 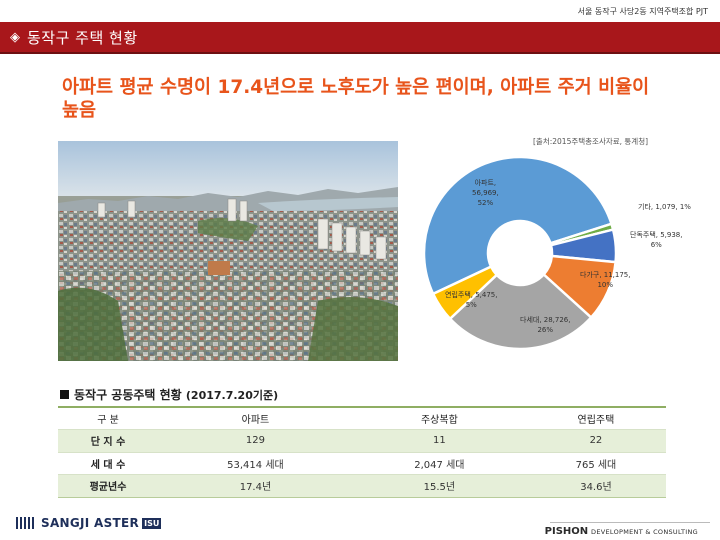 What do you see at coordinates (656, 240) in the screenshot?
I see `pie-slice-label: 단독주택, 5,938, 6%` at bounding box center [656, 240].